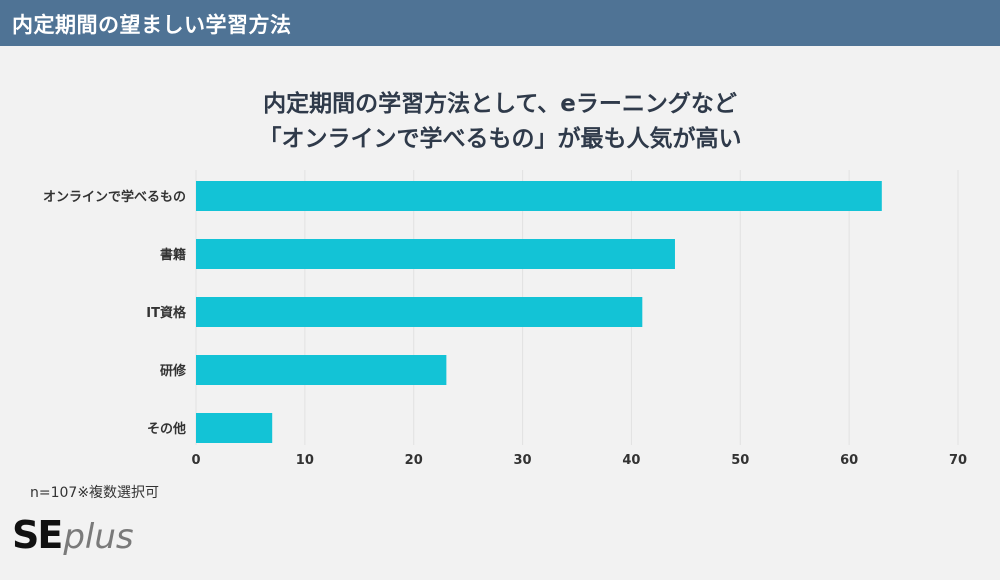 This screenshot has width=1000, height=580. Describe the element at coordinates (414, 460) in the screenshot. I see `x-tick-label: 20` at that location.